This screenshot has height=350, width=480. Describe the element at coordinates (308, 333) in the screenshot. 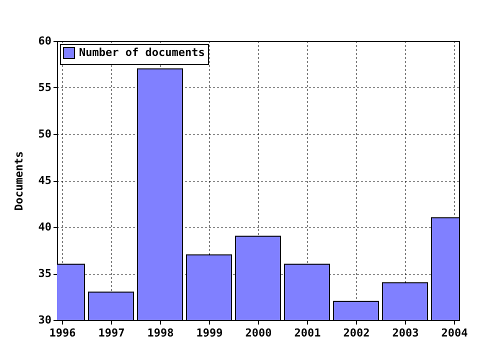

I see `x-tick-label: 2001` at that location.